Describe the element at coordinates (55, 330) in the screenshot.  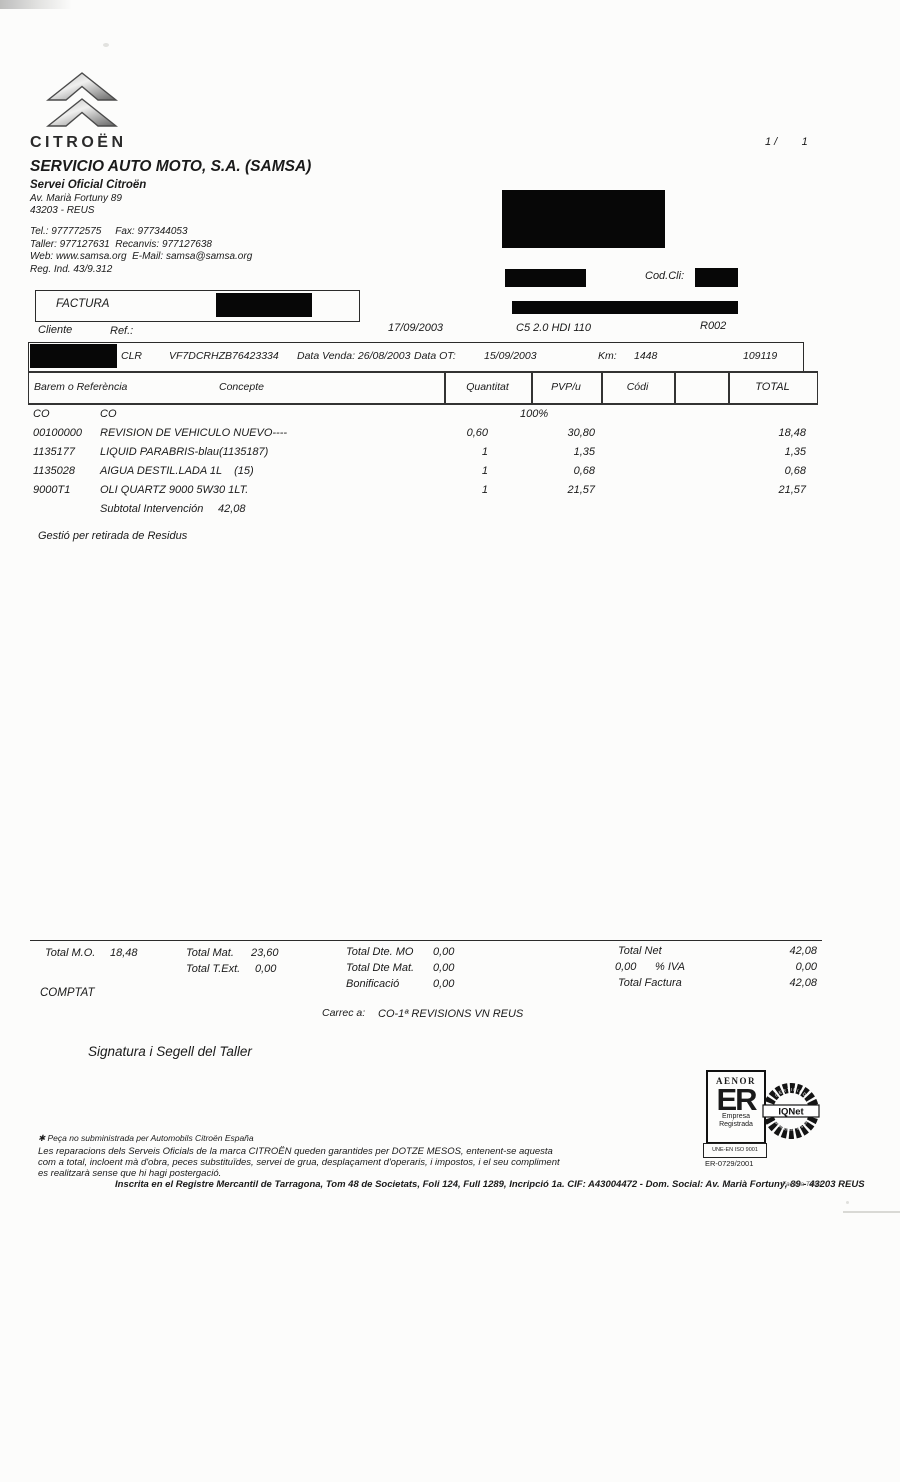
I see `cliente-label: Cliente` at that location.